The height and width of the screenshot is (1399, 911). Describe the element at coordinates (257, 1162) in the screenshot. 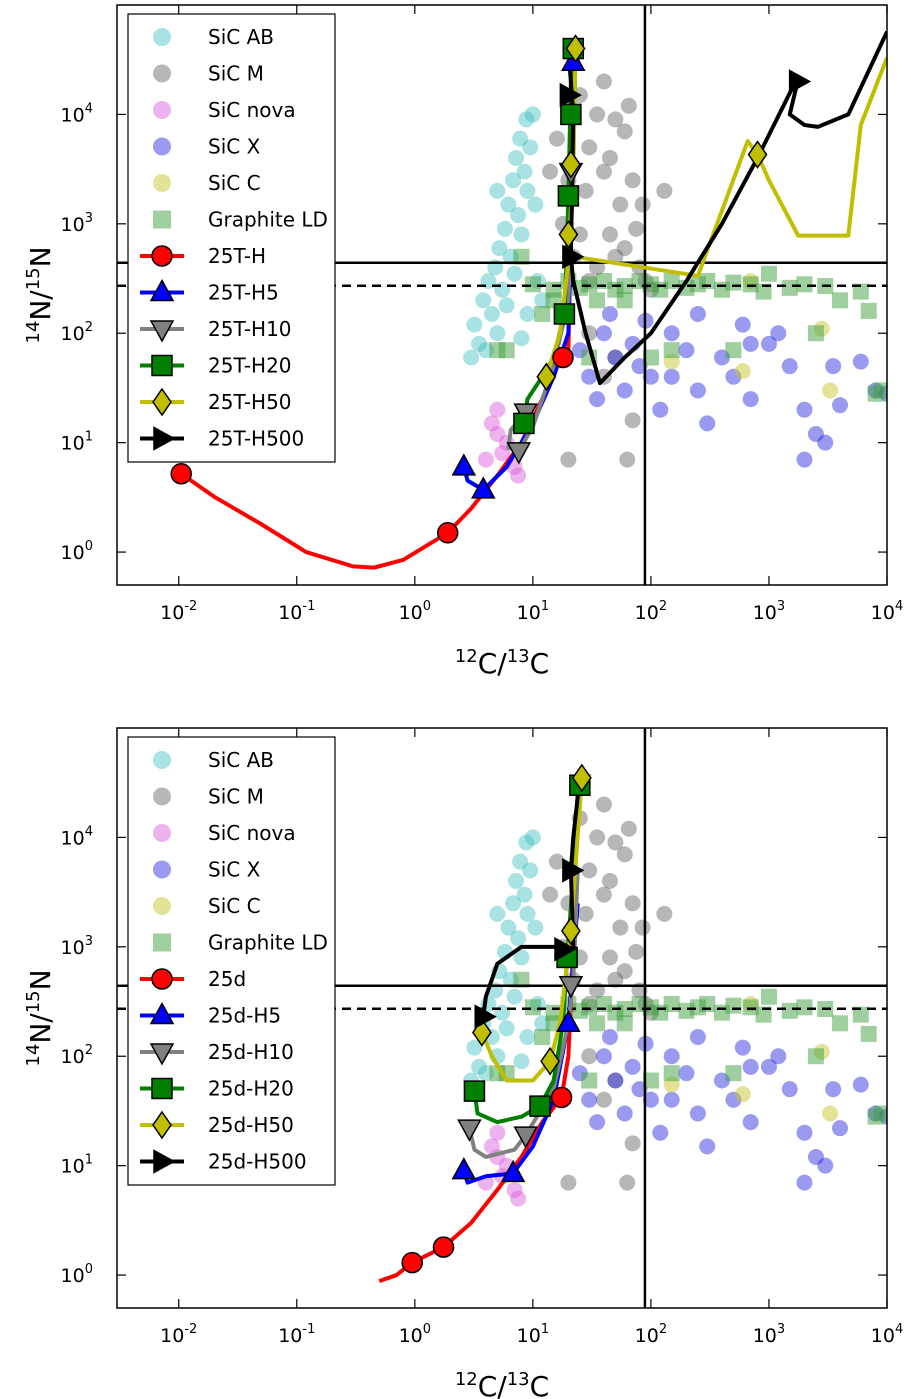

I see `legend-label: 25d-H500` at that location.